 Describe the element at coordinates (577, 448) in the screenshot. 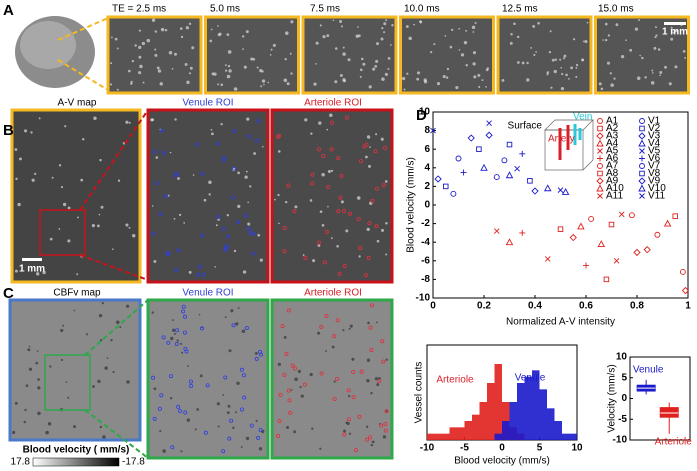

I see `x-tick-label: 10` at that location.